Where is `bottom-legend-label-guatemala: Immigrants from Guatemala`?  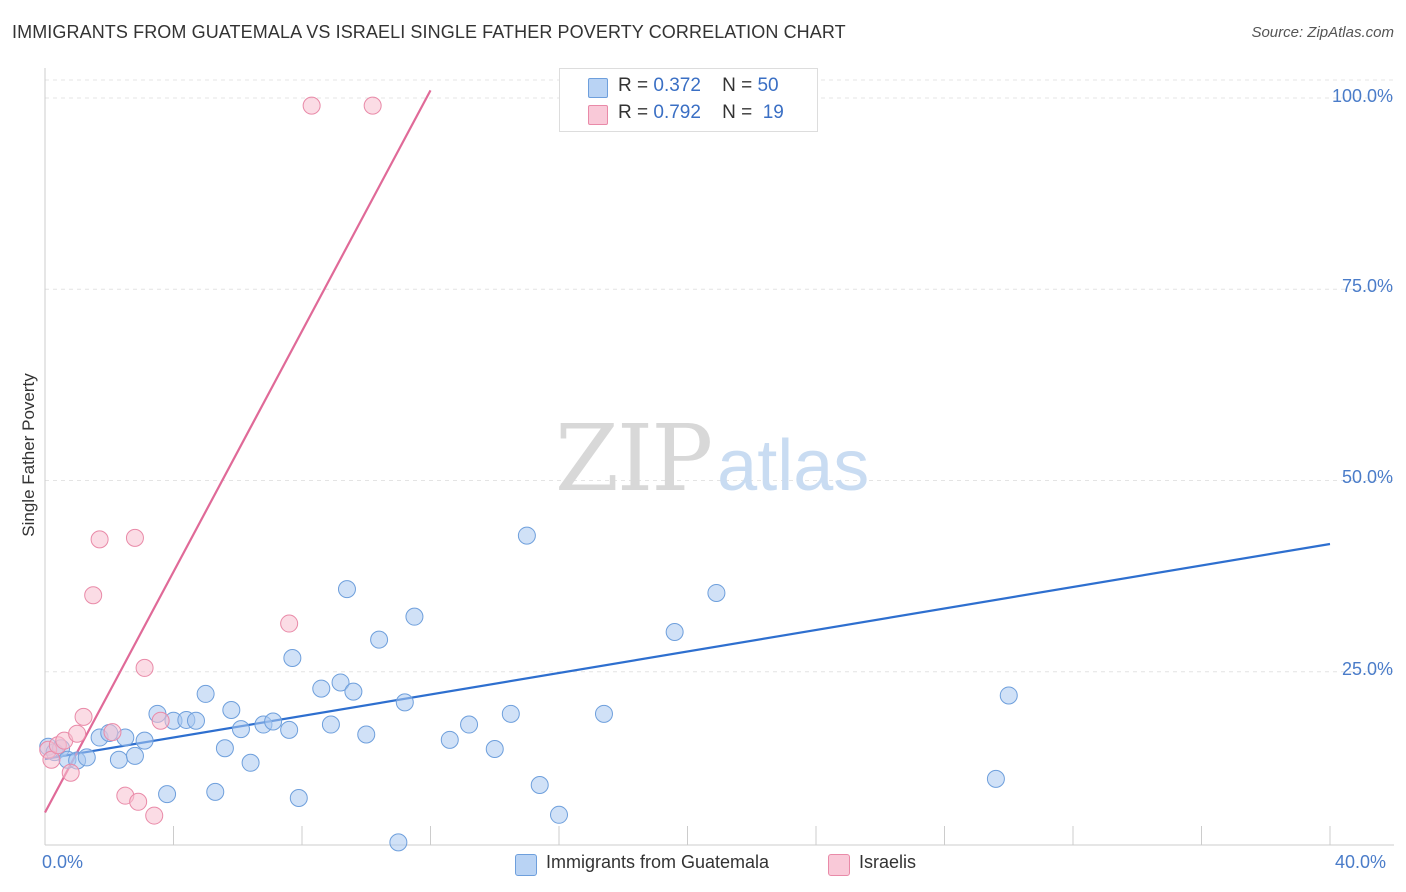 bottom-legend-label-guatemala: Immigrants from Guatemala is located at coordinates (658, 862).